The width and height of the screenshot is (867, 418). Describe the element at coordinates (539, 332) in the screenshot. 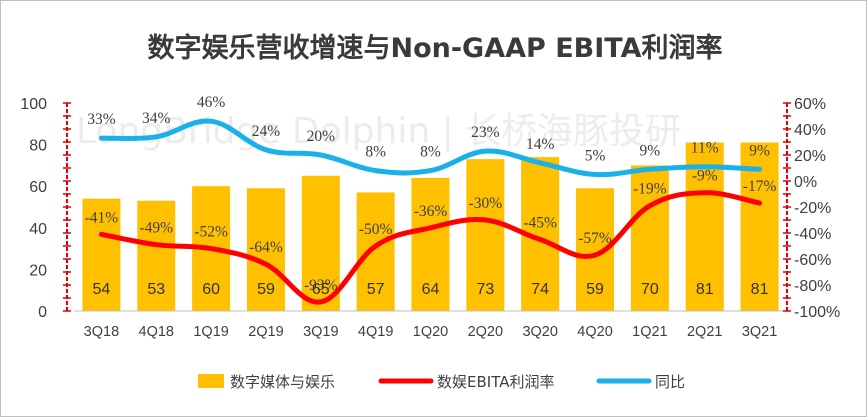

I see `x-tick-label: 3Q20` at that location.